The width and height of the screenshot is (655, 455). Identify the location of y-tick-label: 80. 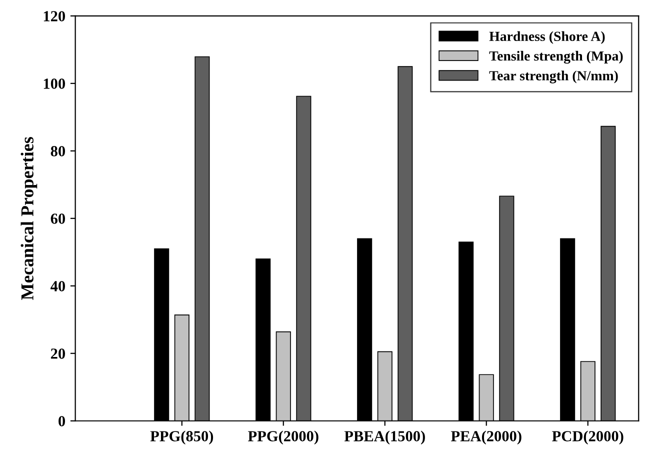
(58, 151).